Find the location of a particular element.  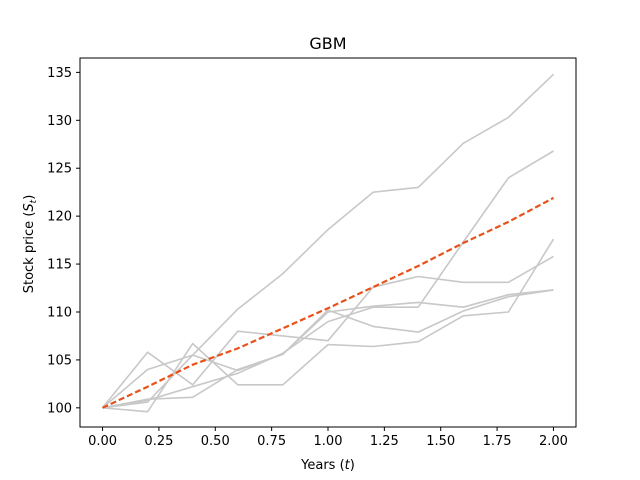

x-tick-label: 1.75 is located at coordinates (497, 441).